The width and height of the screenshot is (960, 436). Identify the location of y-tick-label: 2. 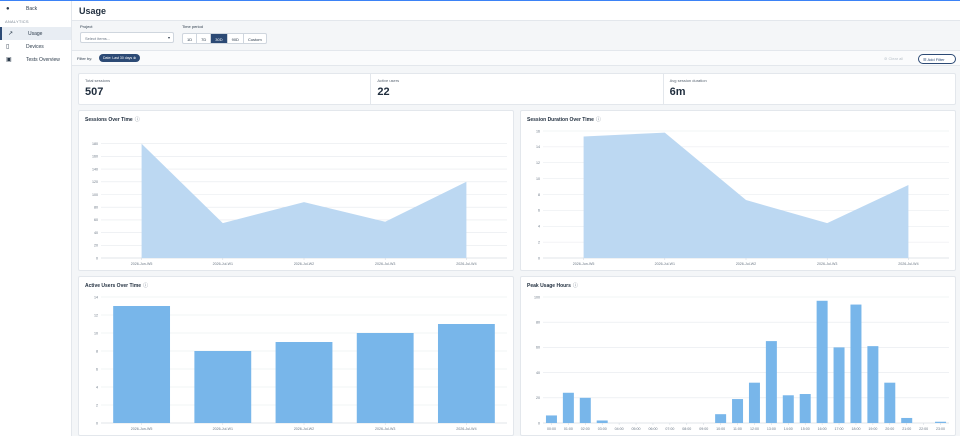
(97, 405).